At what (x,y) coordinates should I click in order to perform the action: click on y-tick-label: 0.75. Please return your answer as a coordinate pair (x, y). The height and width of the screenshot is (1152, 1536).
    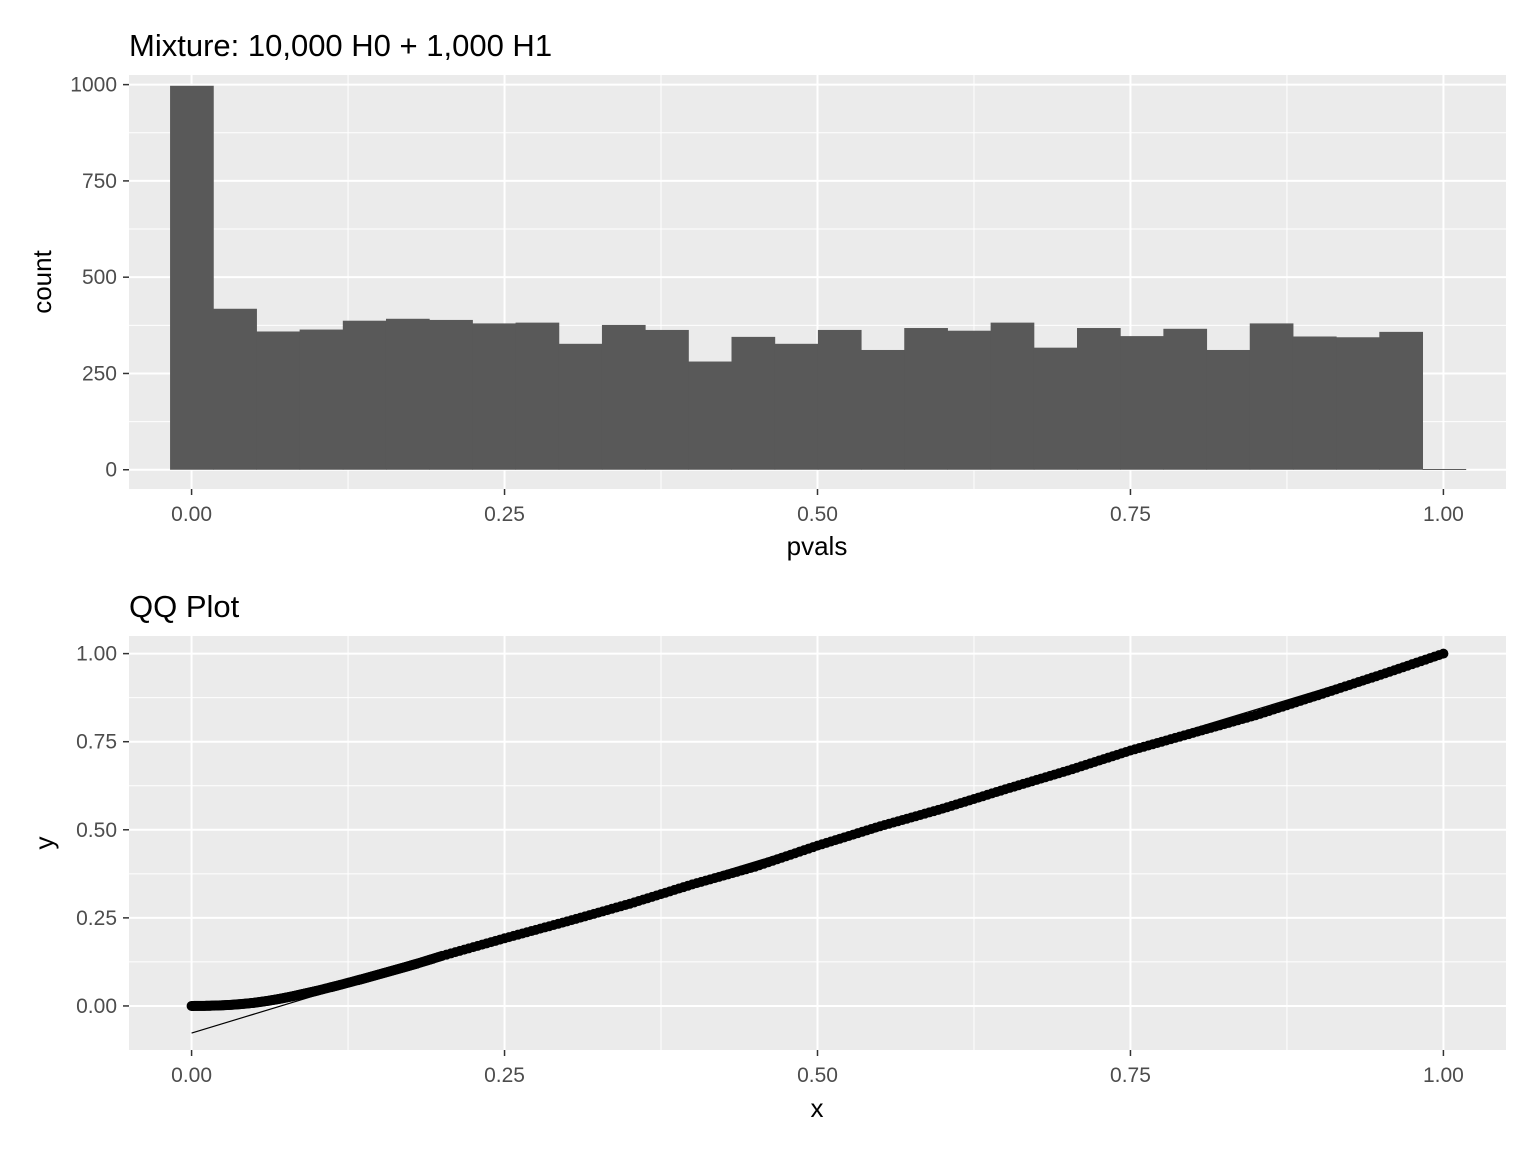
    Looking at the image, I should click on (96, 742).